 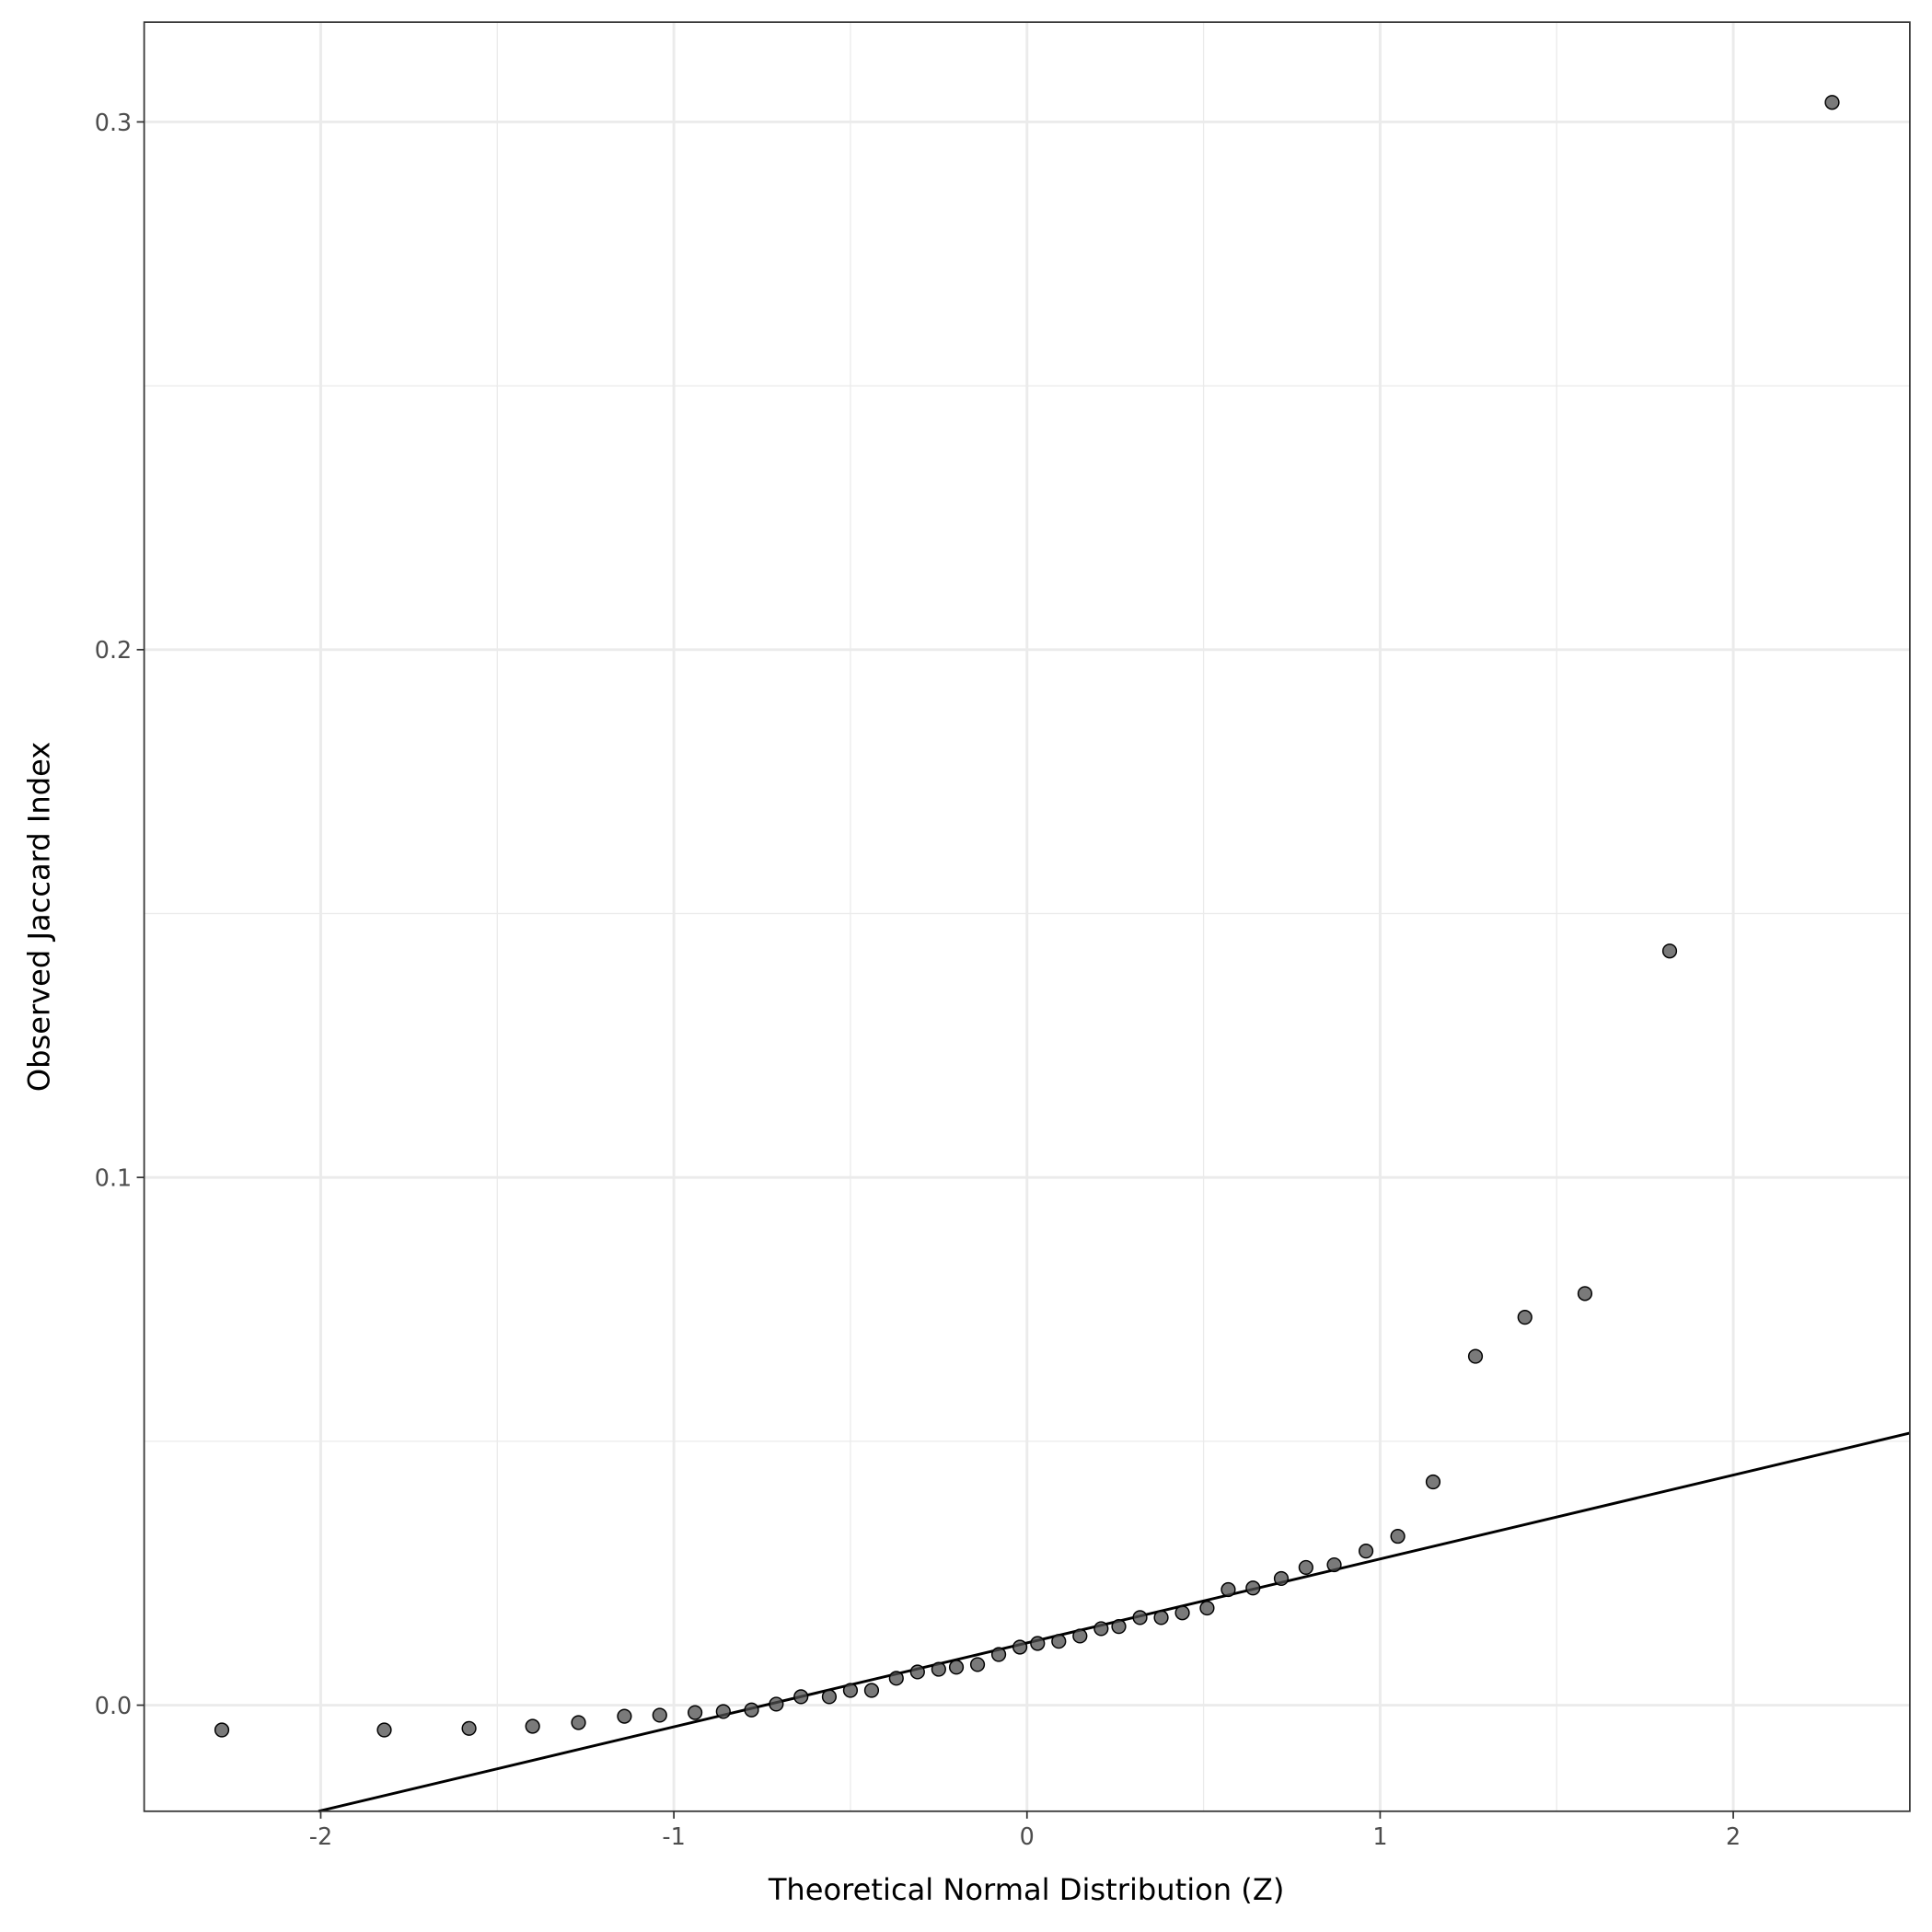 What do you see at coordinates (320, 1836) in the screenshot?
I see `x-tick-label: -2` at bounding box center [320, 1836].